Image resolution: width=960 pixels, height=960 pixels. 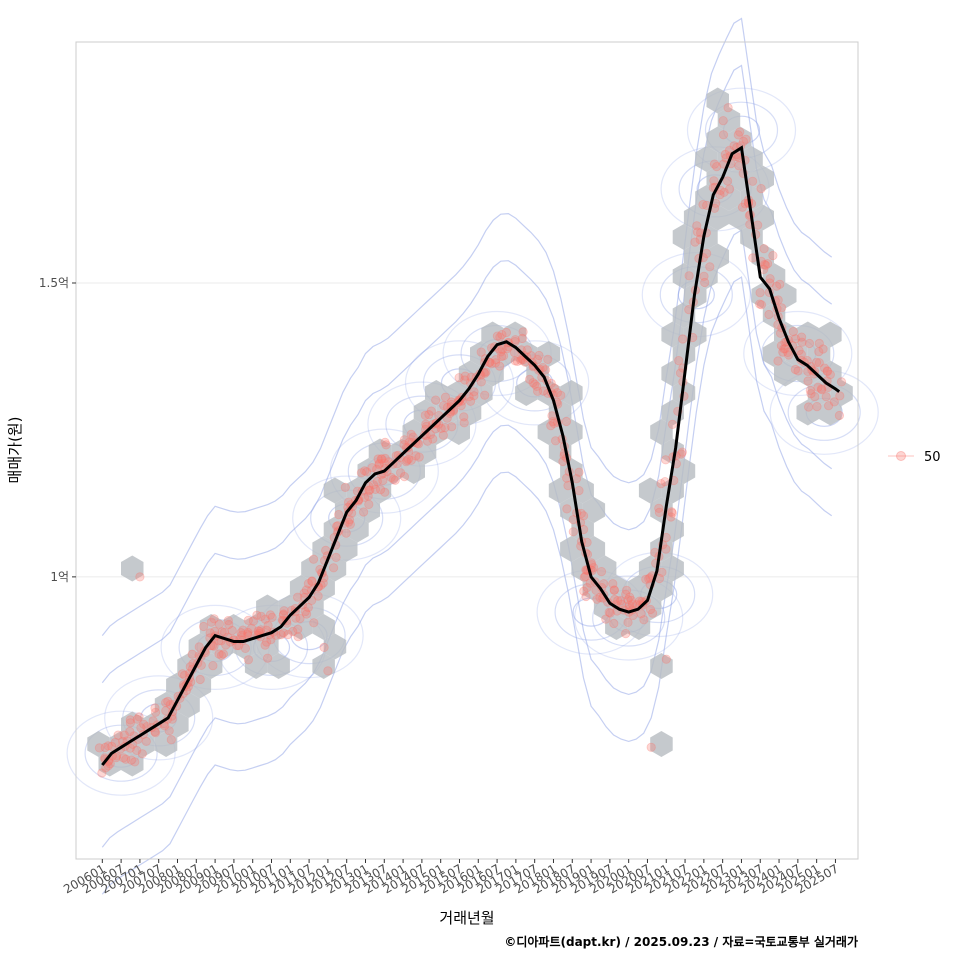 What do you see at coordinates (466, 918) in the screenshot?
I see `x-axis-title: 거래년월` at bounding box center [466, 918].